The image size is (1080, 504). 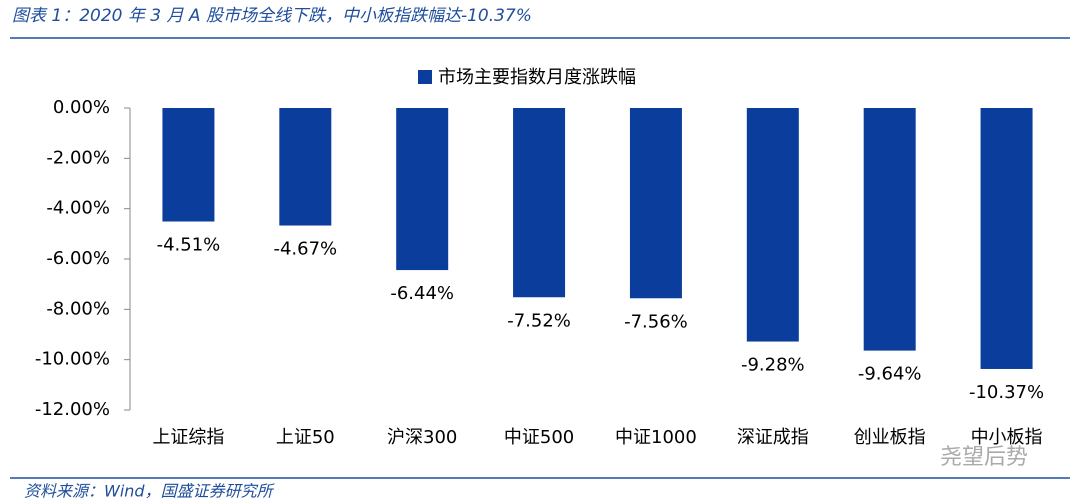 I want to click on chart-title: 图表 1：2020 年 3 月 A 股市场全线下跌，中小板指跌幅达-10.37%, so click(x=272, y=16).